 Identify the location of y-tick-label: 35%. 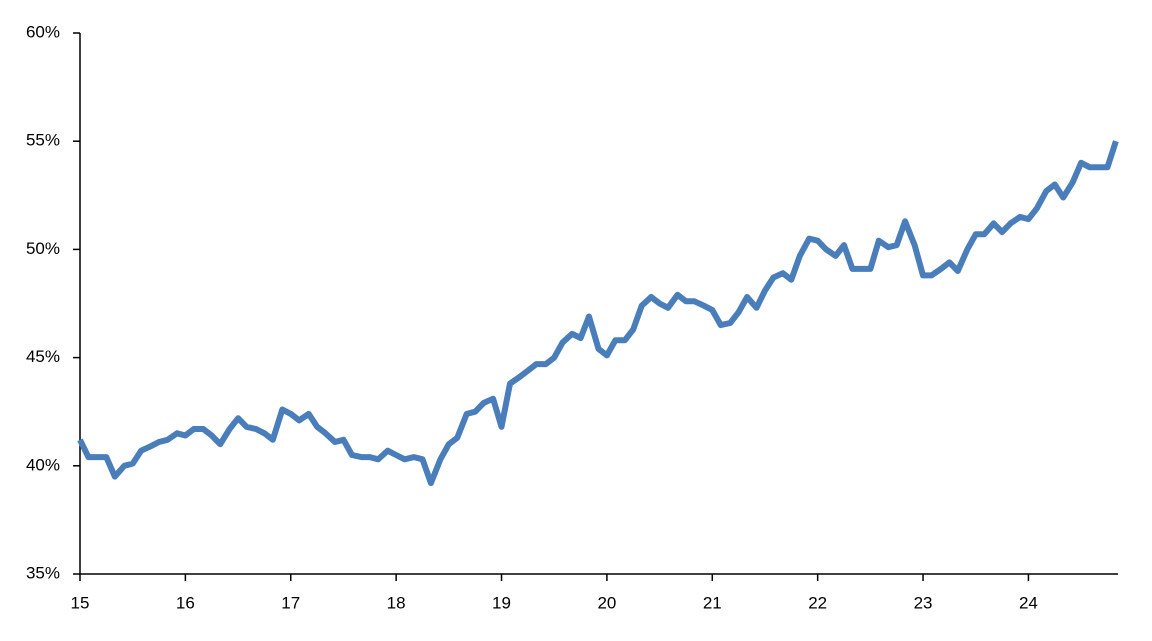
(43, 572).